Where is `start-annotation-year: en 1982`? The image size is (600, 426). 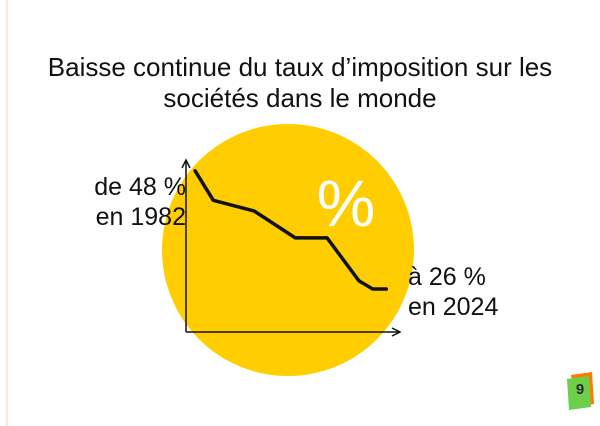 start-annotation-year: en 1982 is located at coordinates (140, 217).